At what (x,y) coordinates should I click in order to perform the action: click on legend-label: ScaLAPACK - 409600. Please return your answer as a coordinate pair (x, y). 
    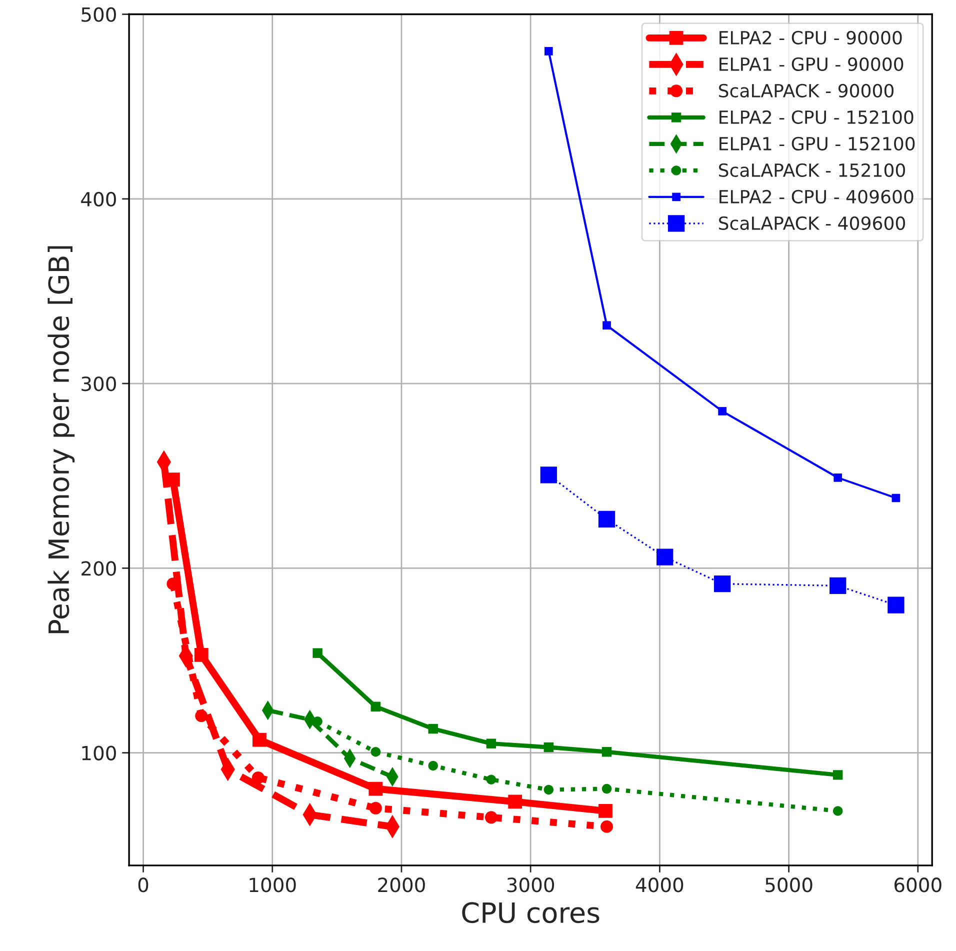
    Looking at the image, I should click on (812, 223).